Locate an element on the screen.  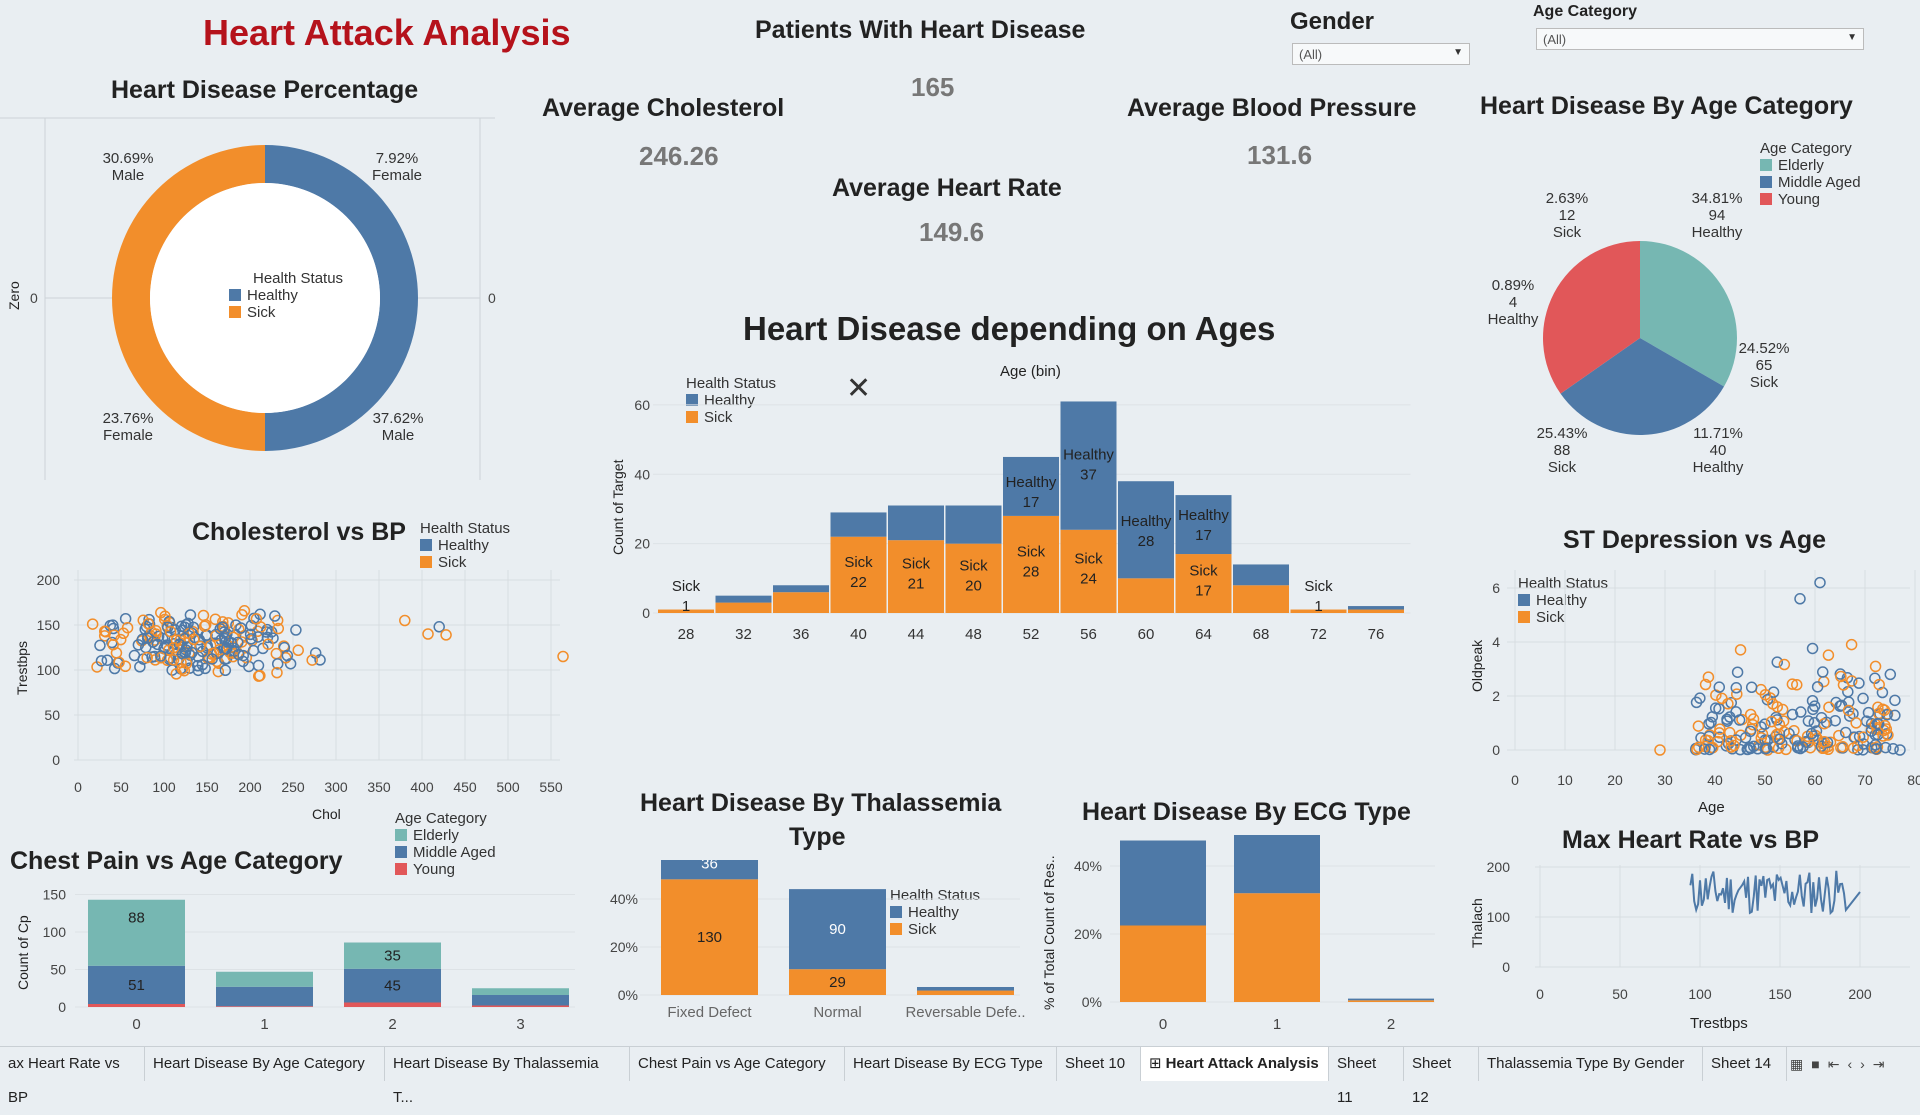
bar-label: 17 is located at coordinates (1203, 591).